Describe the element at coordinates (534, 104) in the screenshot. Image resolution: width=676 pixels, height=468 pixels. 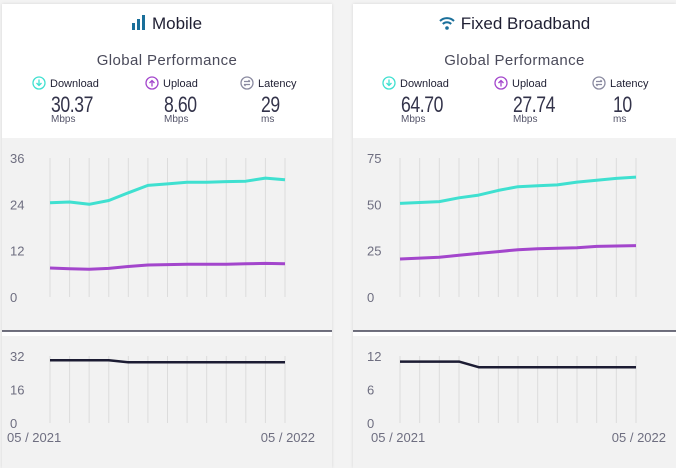
I see `upload-value: 27.74` at that location.